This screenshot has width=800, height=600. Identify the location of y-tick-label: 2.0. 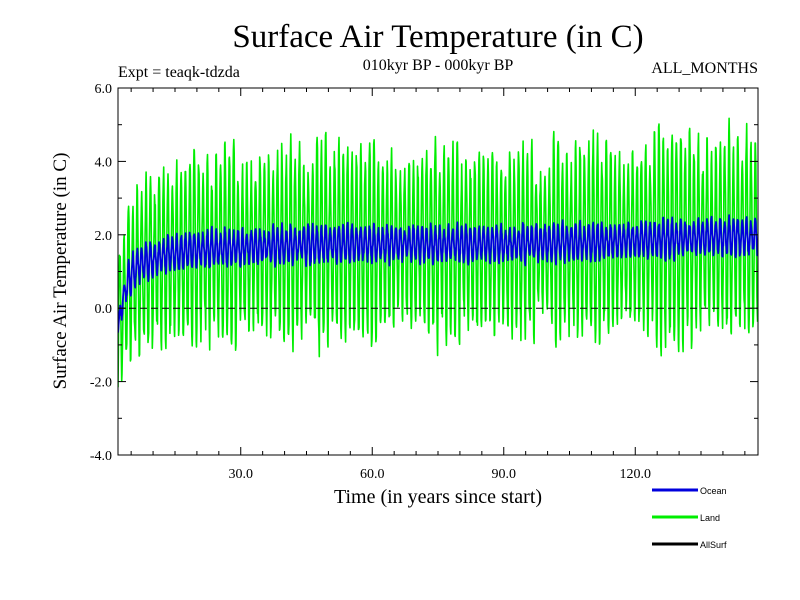
(104, 236).